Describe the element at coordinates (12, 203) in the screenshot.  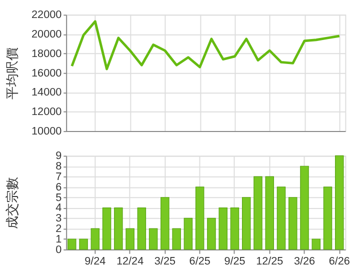
I see `y-axis-title: 成交宗數` at that location.